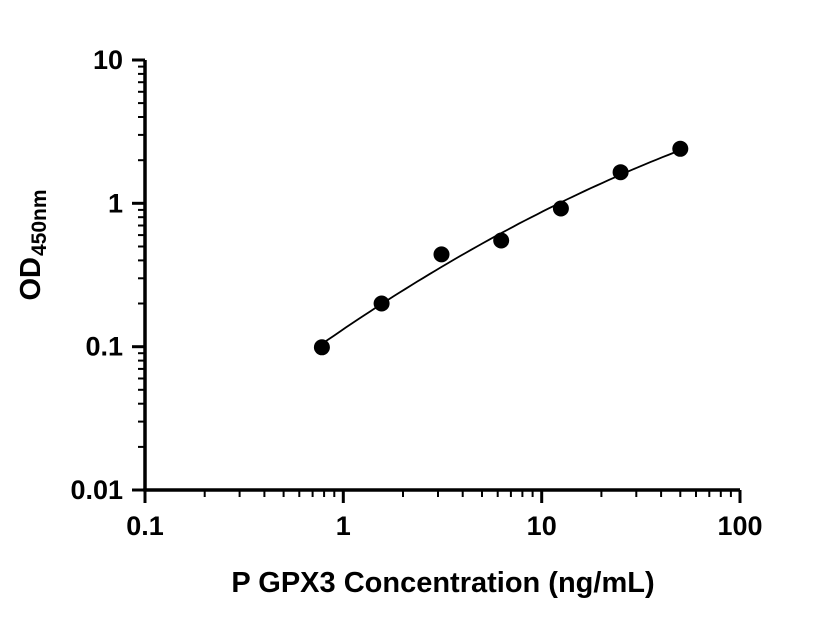  What do you see at coordinates (96, 490) in the screenshot?
I see `y-tick-label: 0.01` at bounding box center [96, 490].